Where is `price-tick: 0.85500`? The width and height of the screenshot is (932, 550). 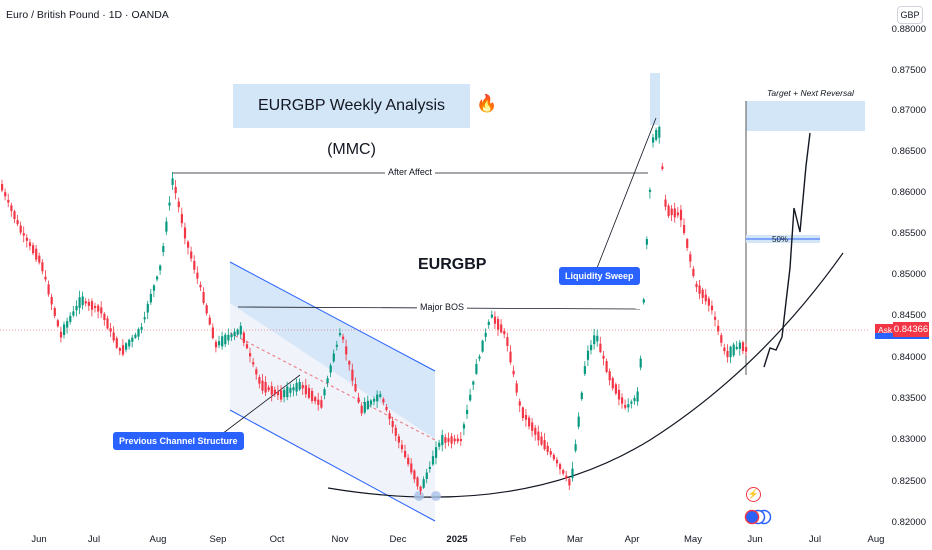
price-tick: 0.85500 is located at coordinates (908, 233).